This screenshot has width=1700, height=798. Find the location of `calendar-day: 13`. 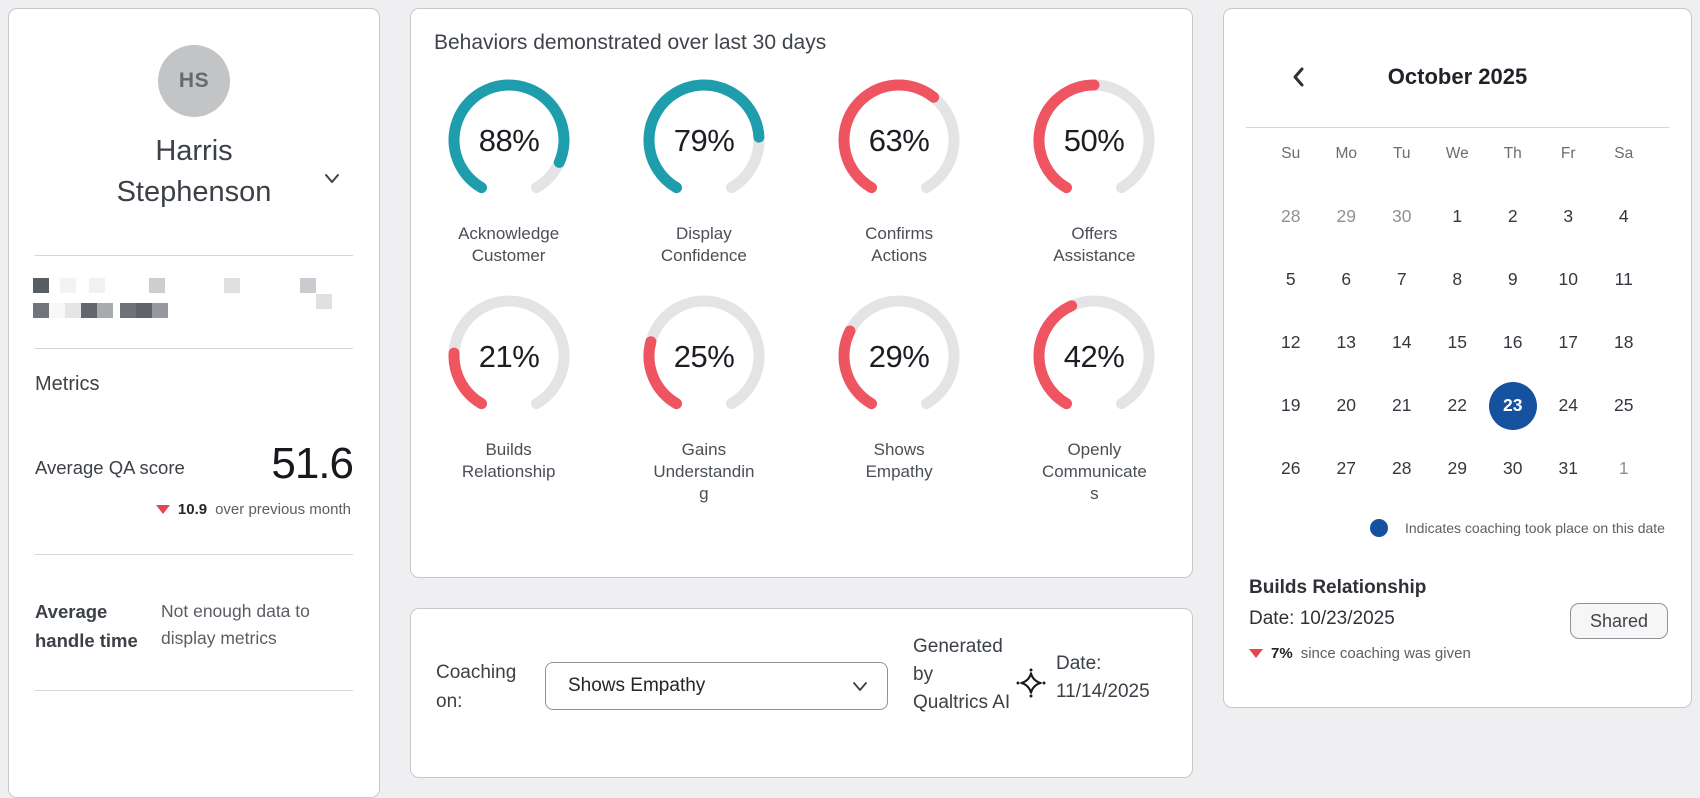

calendar-day: 13 is located at coordinates (1346, 342).